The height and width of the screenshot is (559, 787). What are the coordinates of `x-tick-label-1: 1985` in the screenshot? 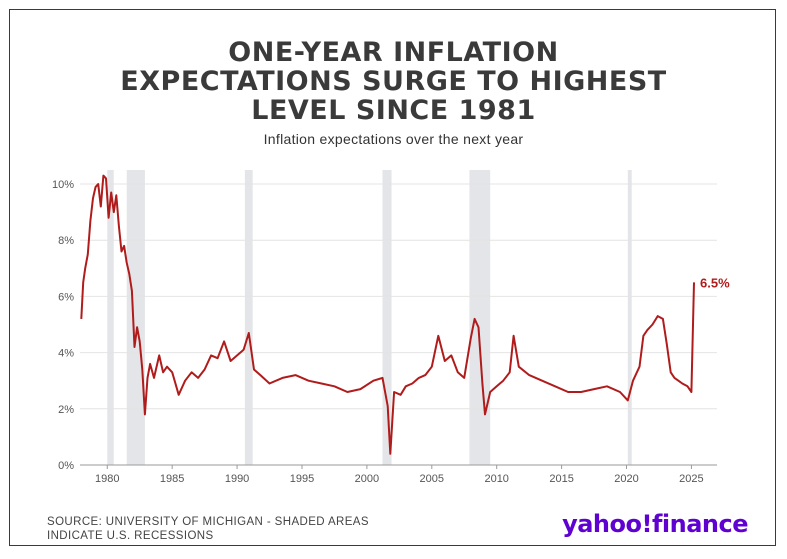 It's located at (172, 479).